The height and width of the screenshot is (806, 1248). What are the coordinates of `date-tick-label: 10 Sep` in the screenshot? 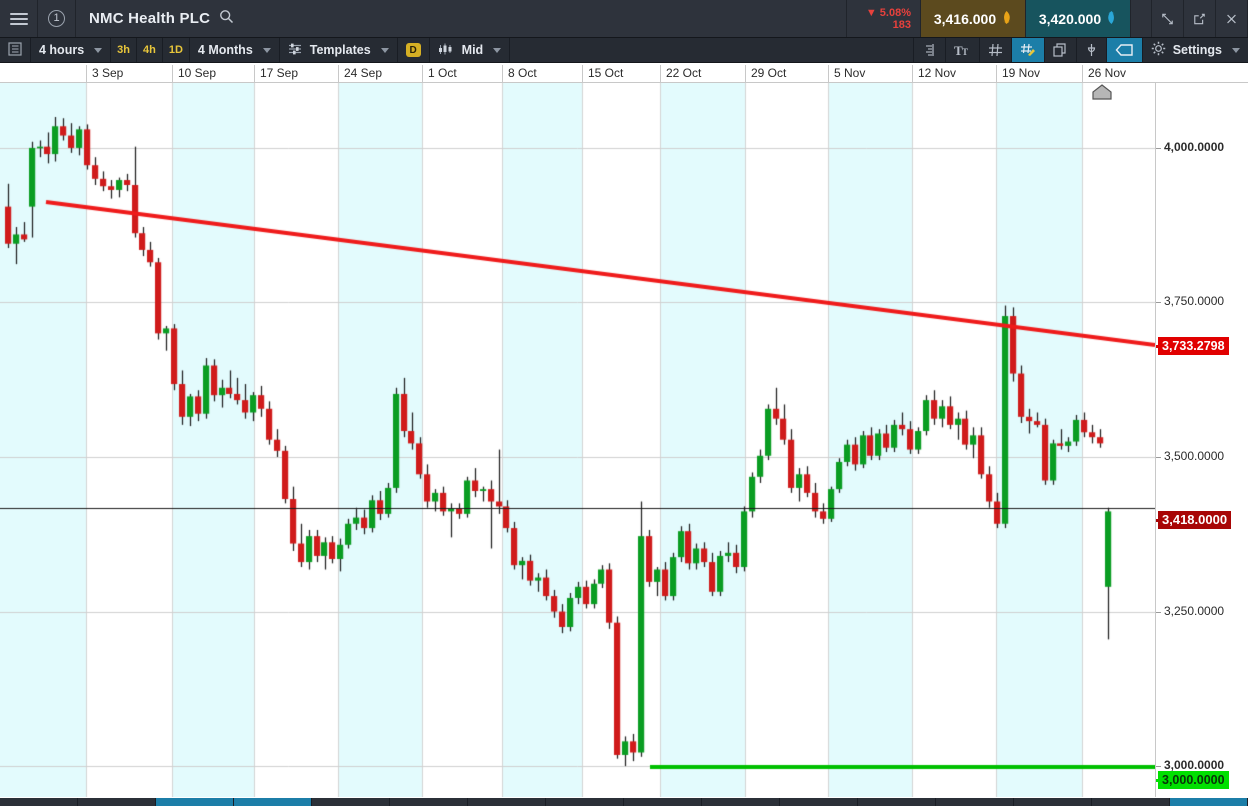 It's located at (194, 74).